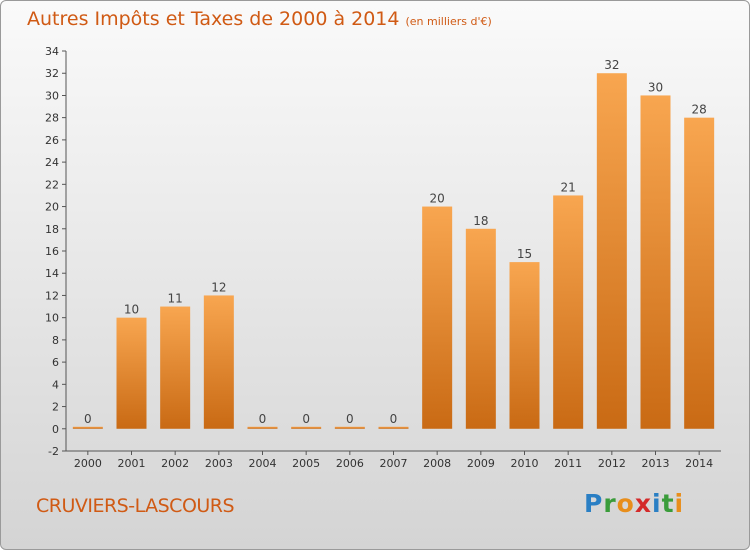 Image resolution: width=750 pixels, height=550 pixels. Describe the element at coordinates (393, 427) in the screenshot. I see `bar-2007` at that location.